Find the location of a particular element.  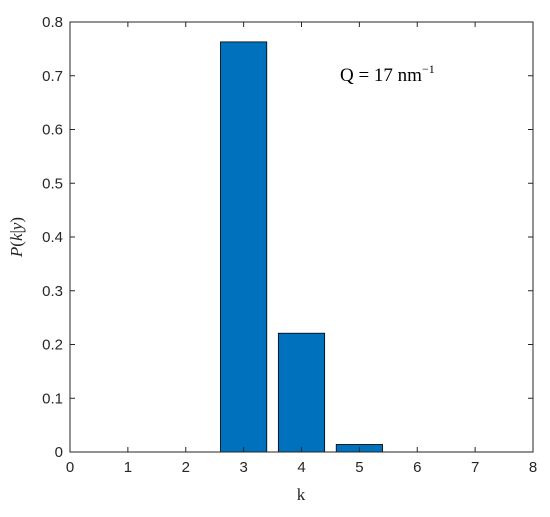

y-tick-label: 0.8 is located at coordinates (52, 22).